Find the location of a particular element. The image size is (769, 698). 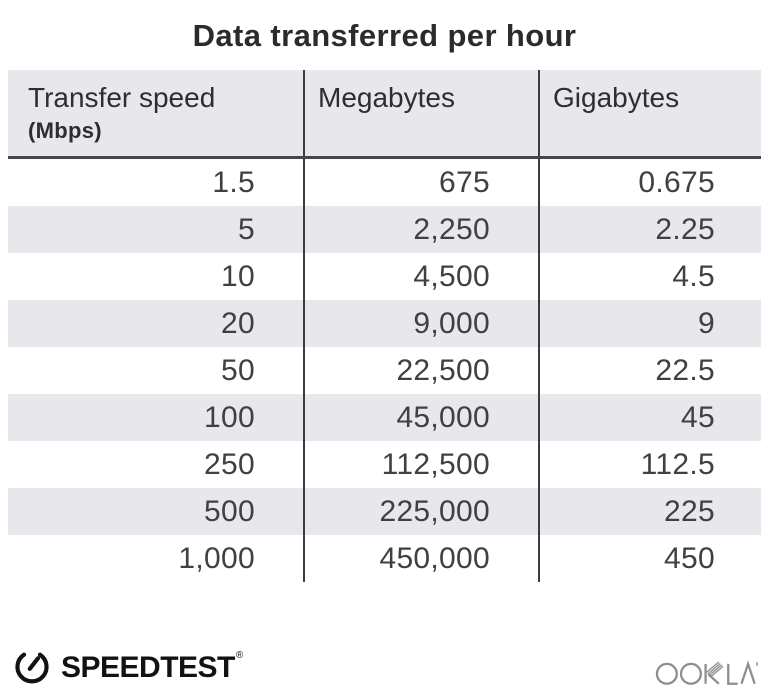

table-cell-mbps: 1.5 is located at coordinates (233, 182).